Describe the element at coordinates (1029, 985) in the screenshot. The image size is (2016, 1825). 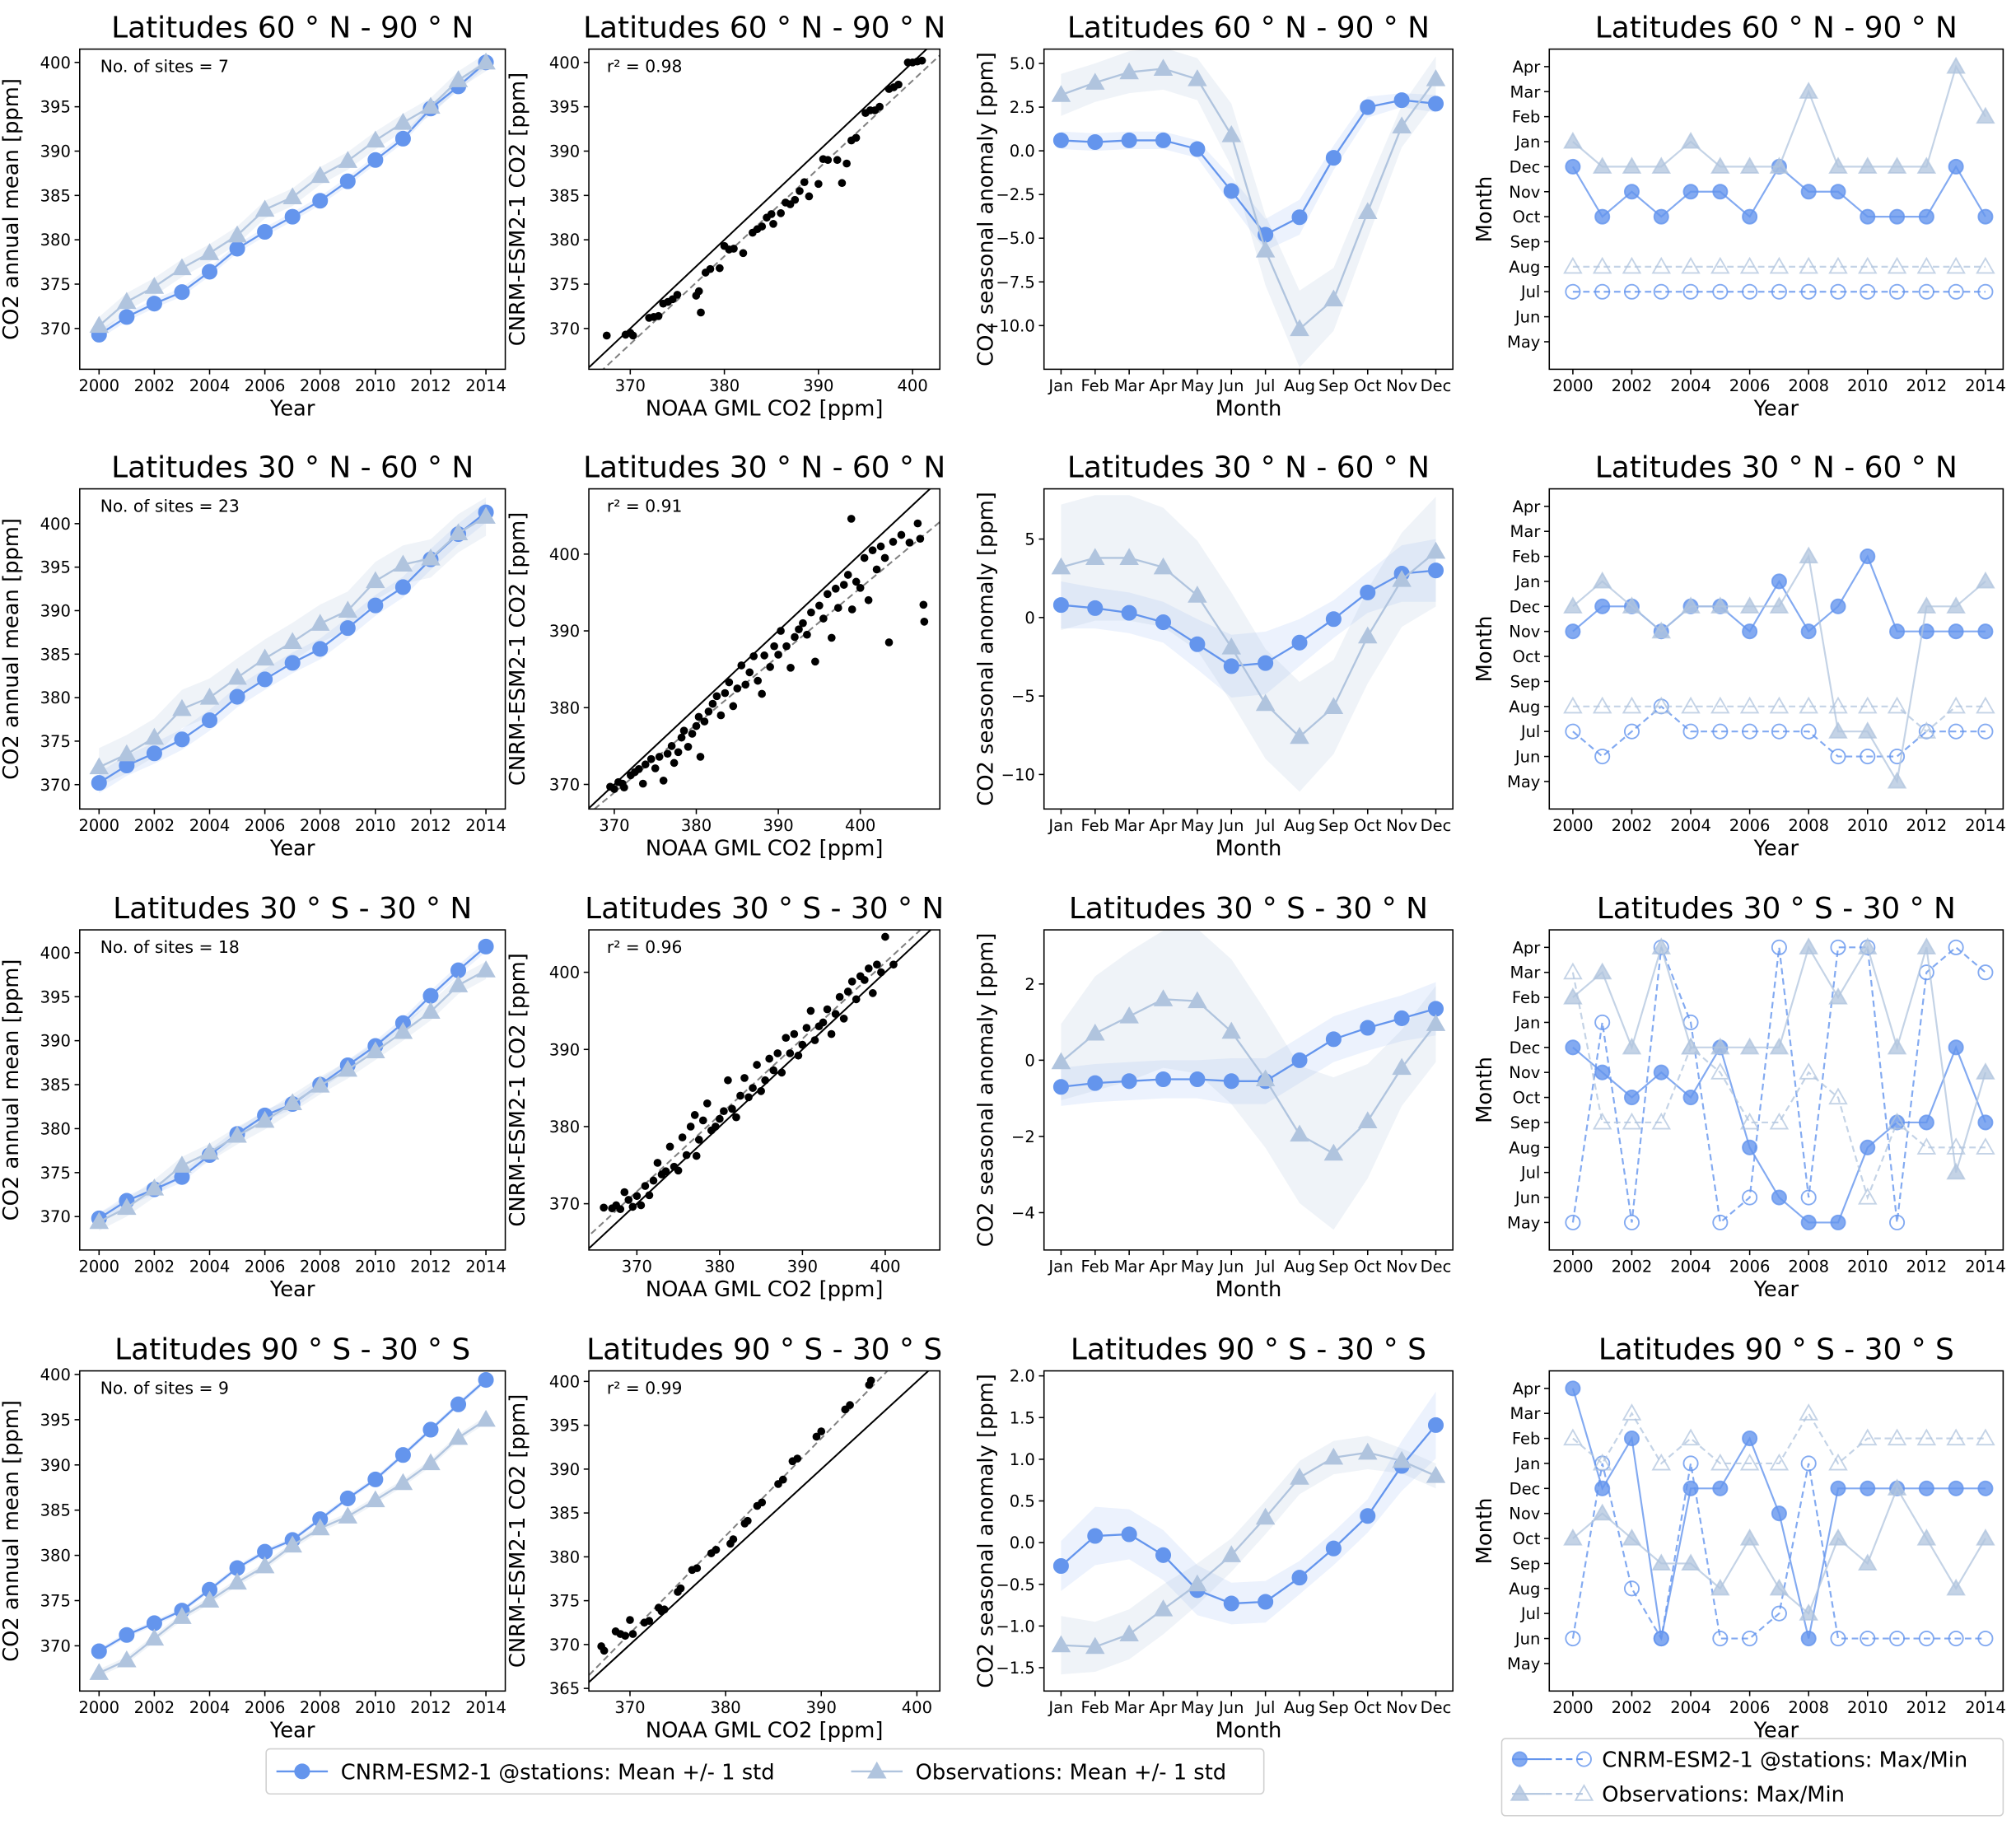
I see `y-tick-label: 2` at that location.